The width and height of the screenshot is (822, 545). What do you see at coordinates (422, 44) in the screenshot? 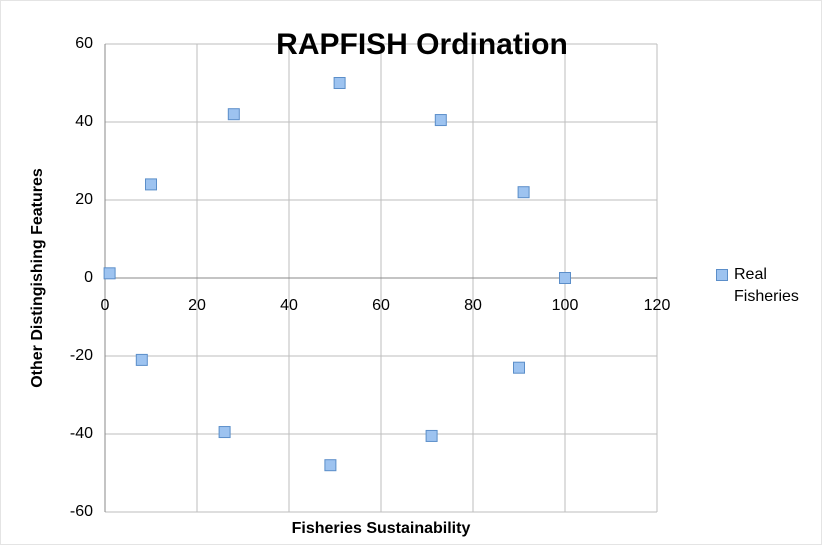
I see `chart-title: RAPFISH Ordination` at bounding box center [422, 44].